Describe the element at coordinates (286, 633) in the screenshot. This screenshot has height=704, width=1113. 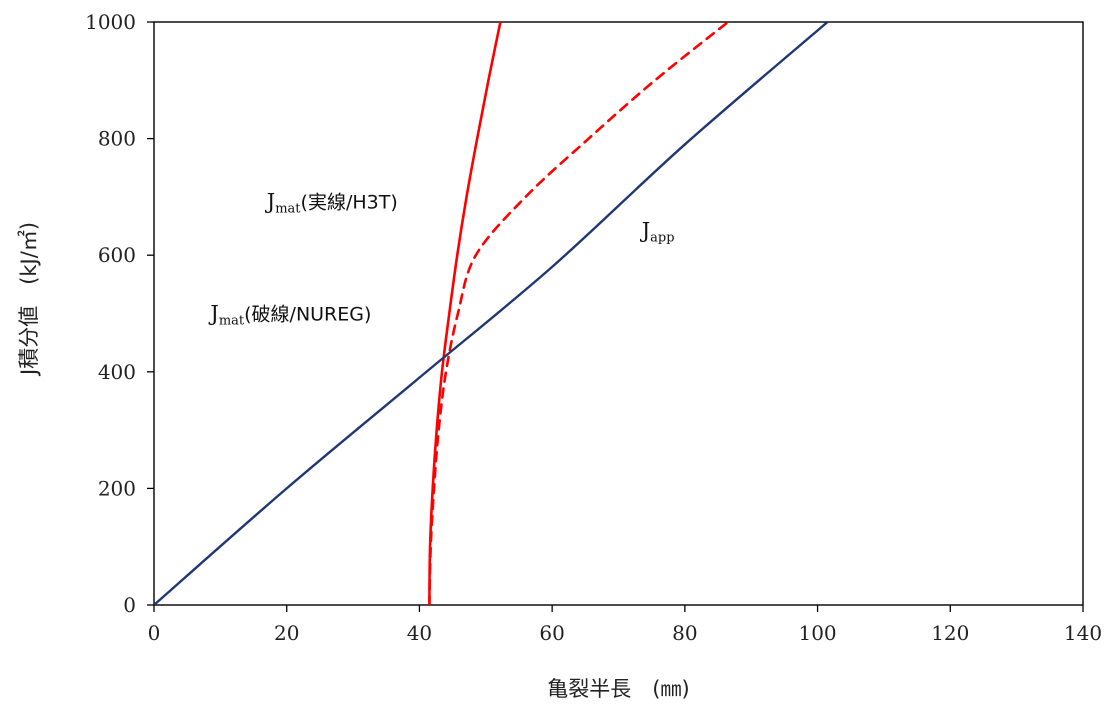
I see `x-tick-label-20: 20` at that location.